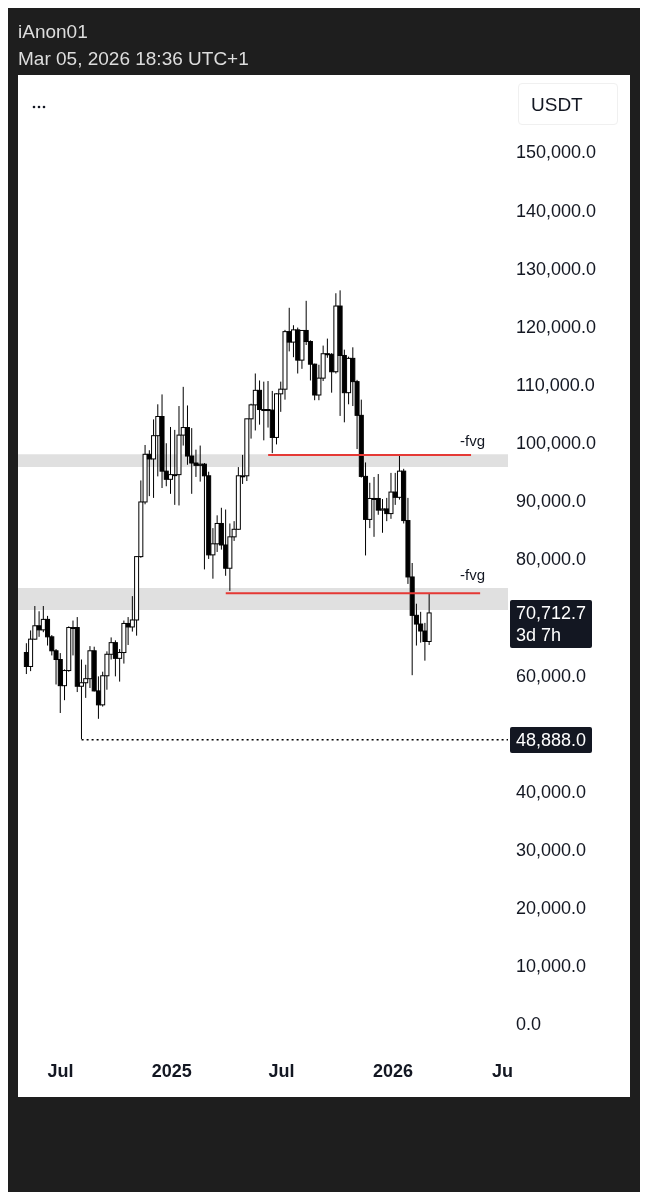 This screenshot has height=1200, width=648. Describe the element at coordinates (551, 739) in the screenshot. I see `text: 48,888.0` at that location.